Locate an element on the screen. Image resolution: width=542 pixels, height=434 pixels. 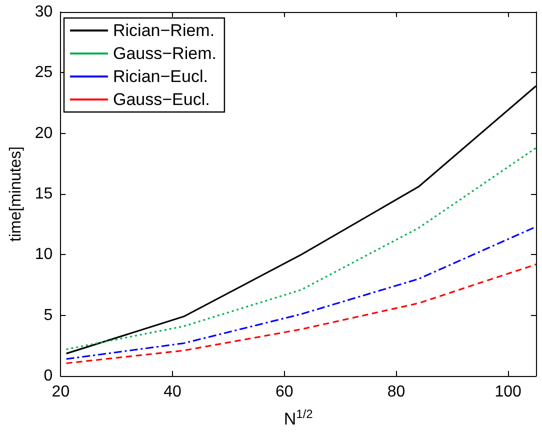
y-tick-label: 0 is located at coordinates (48, 376).